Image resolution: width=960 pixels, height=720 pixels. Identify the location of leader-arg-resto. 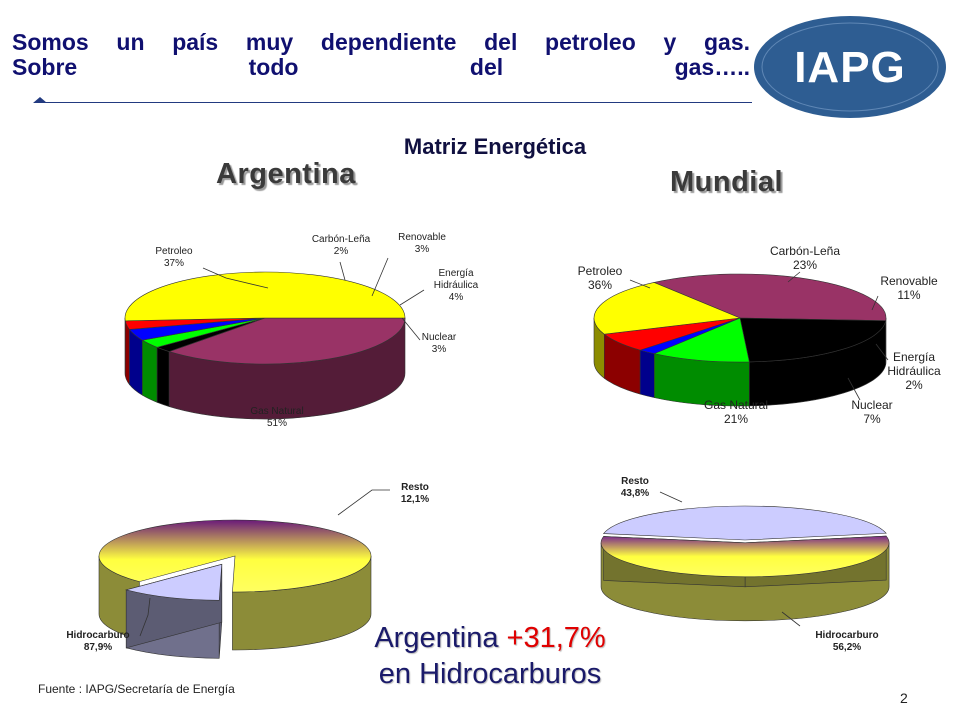
(363, 502).